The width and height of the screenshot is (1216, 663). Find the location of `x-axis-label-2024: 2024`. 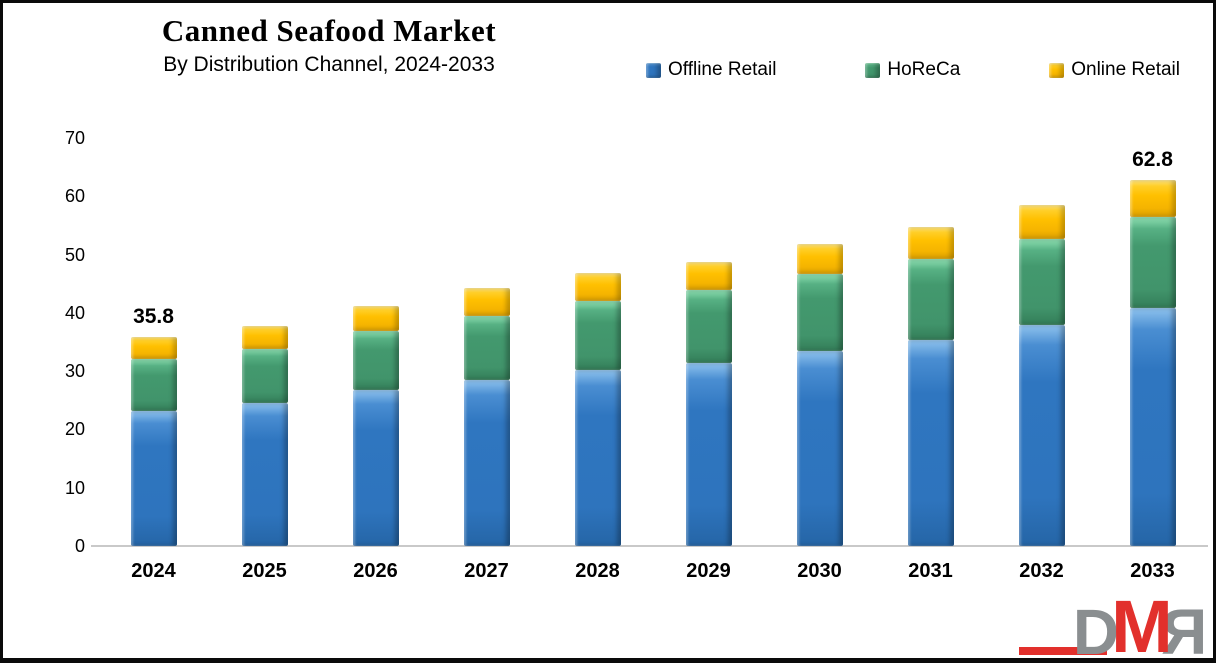

x-axis-label-2024: 2024 is located at coordinates (153, 571).